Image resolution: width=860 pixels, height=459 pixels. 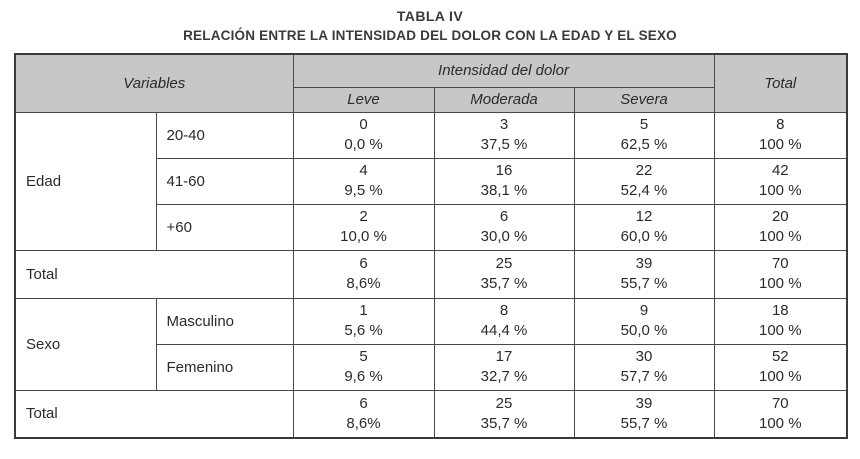 I want to click on cell-percent: 10,0 %, so click(x=363, y=236).